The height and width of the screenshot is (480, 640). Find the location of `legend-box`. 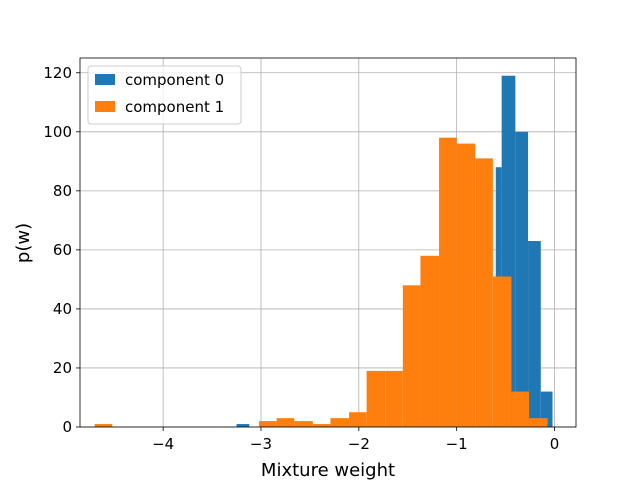

legend-box is located at coordinates (164, 95).